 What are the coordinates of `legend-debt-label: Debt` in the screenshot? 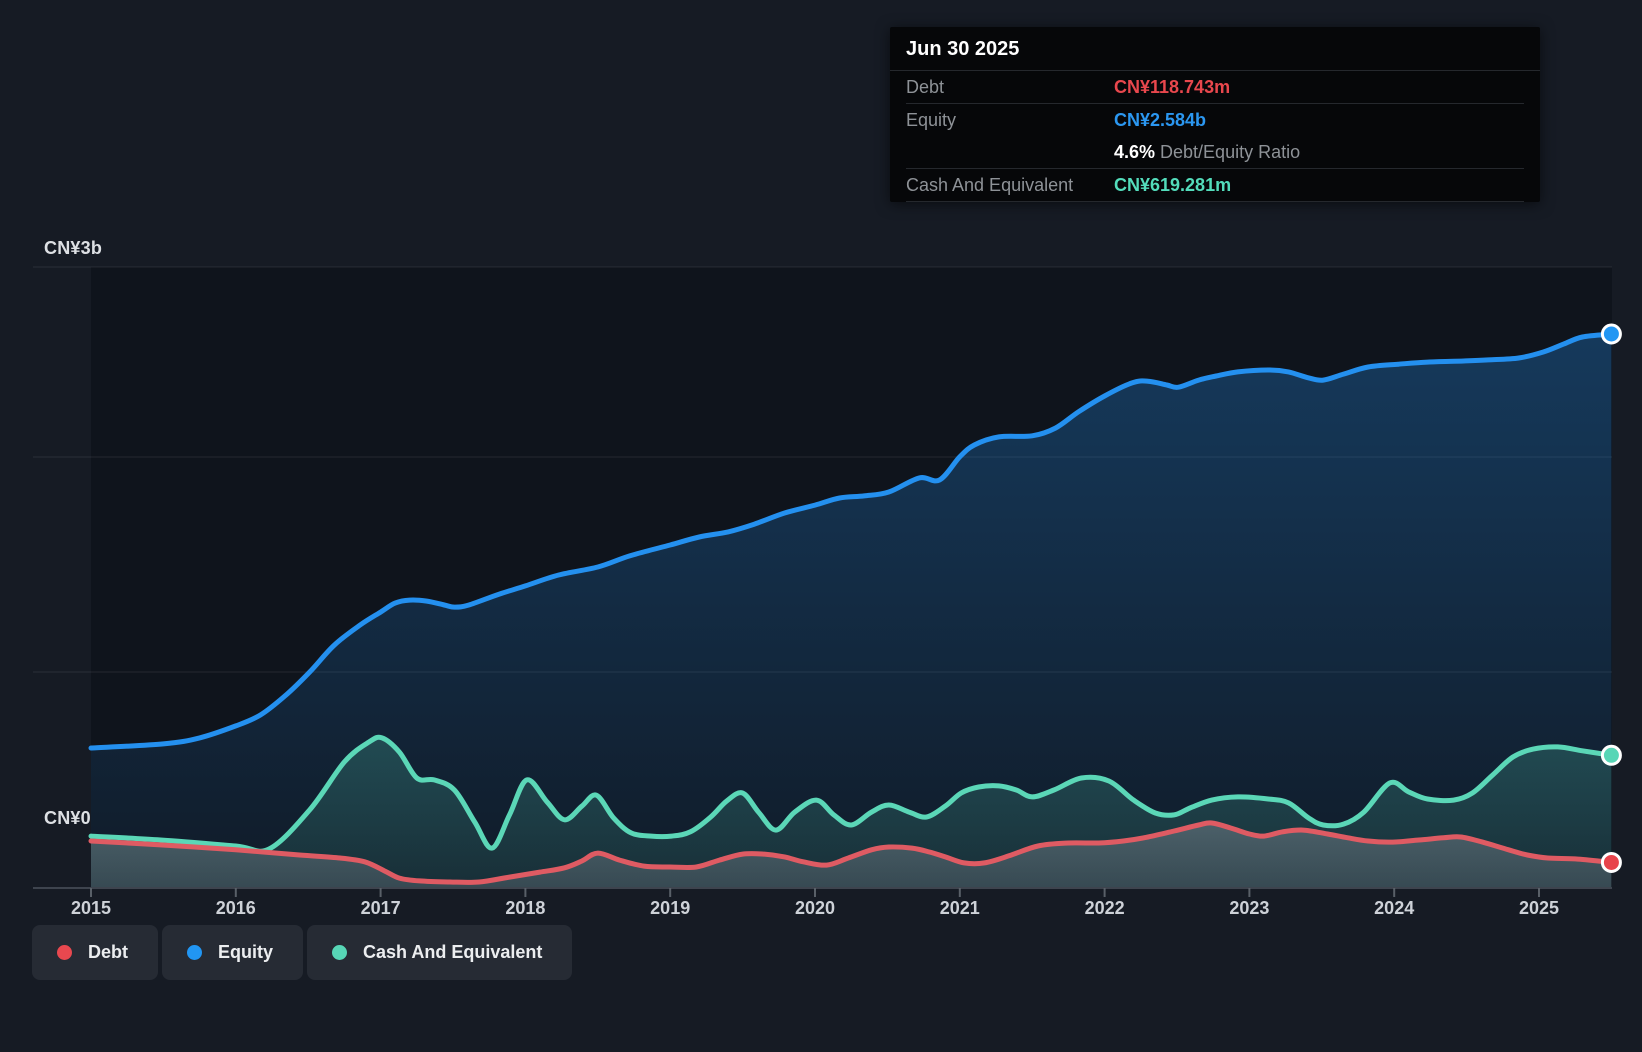 It's located at (108, 952).